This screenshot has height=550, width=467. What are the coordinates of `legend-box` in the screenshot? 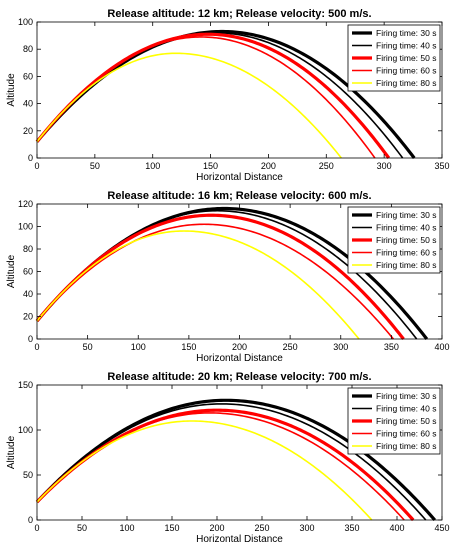 It's located at (394, 421).